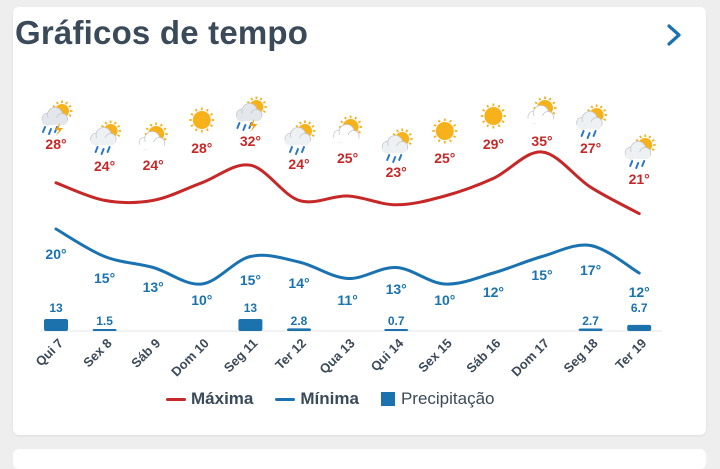 The image size is (720, 469). Describe the element at coordinates (347, 183) in the screenshot. I see `series-max-line` at that location.